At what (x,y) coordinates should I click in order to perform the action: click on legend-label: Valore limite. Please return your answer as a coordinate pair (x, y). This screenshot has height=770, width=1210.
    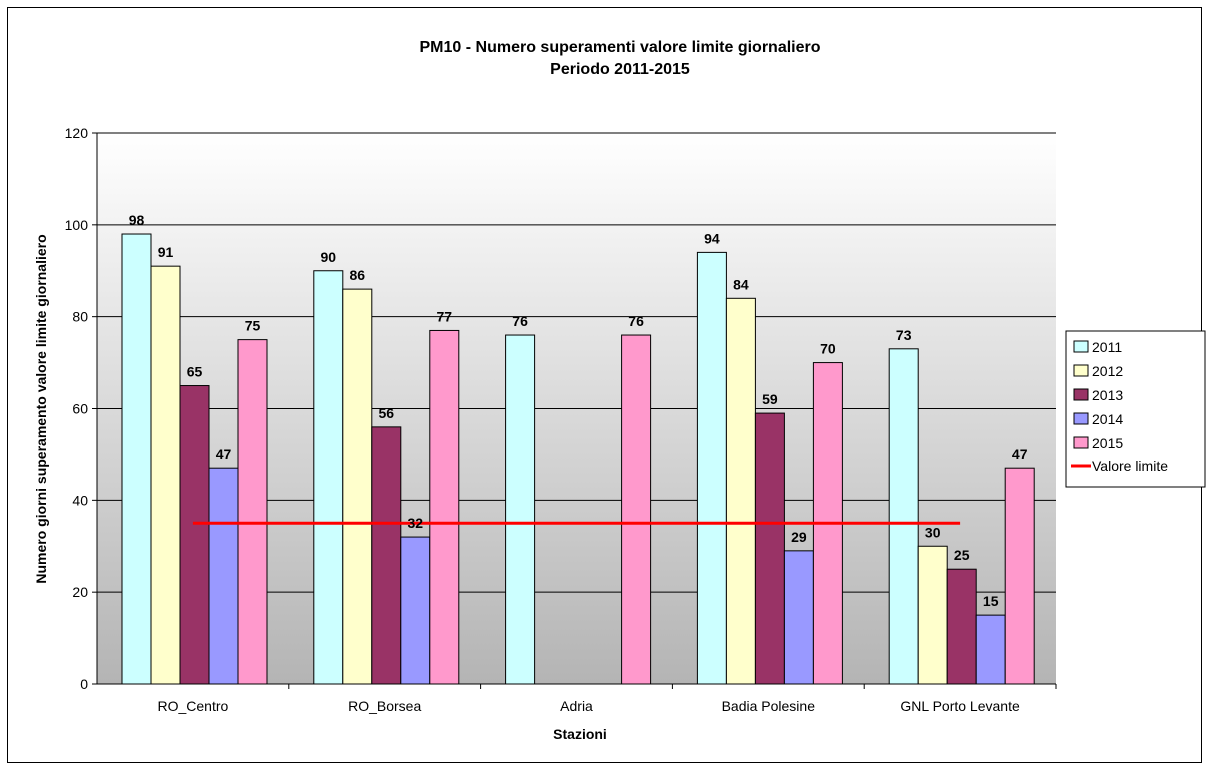
    Looking at the image, I should click on (1130, 466).